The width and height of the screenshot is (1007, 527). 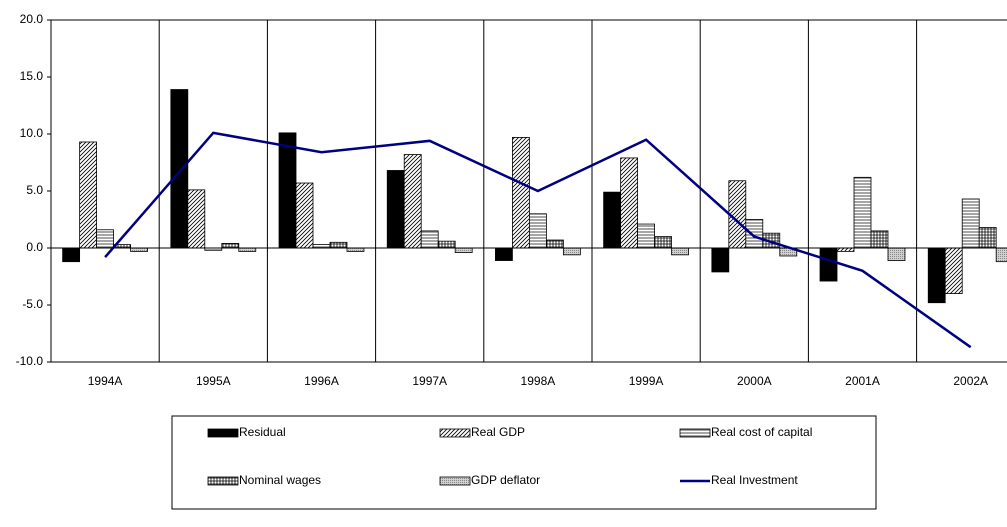 What do you see at coordinates (34, 247) in the screenshot?
I see `y-tick-label: 0.0` at bounding box center [34, 247].